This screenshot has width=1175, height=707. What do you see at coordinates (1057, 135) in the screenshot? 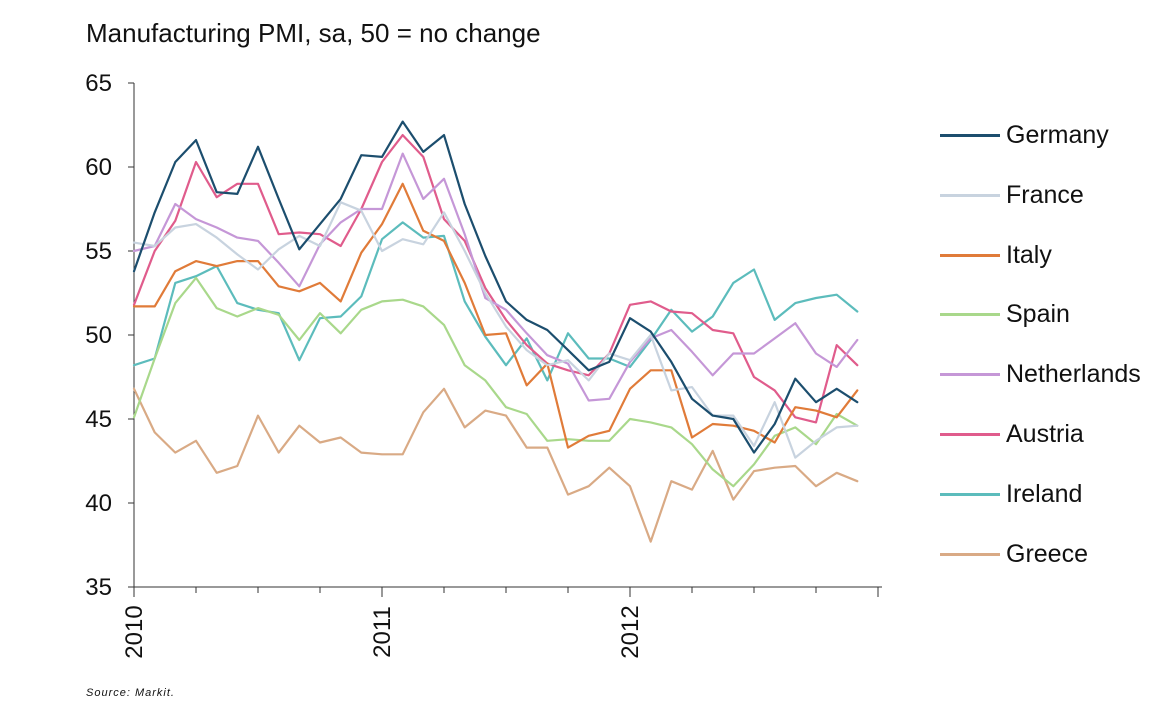
I see `legend-label: Germany` at bounding box center [1057, 135].